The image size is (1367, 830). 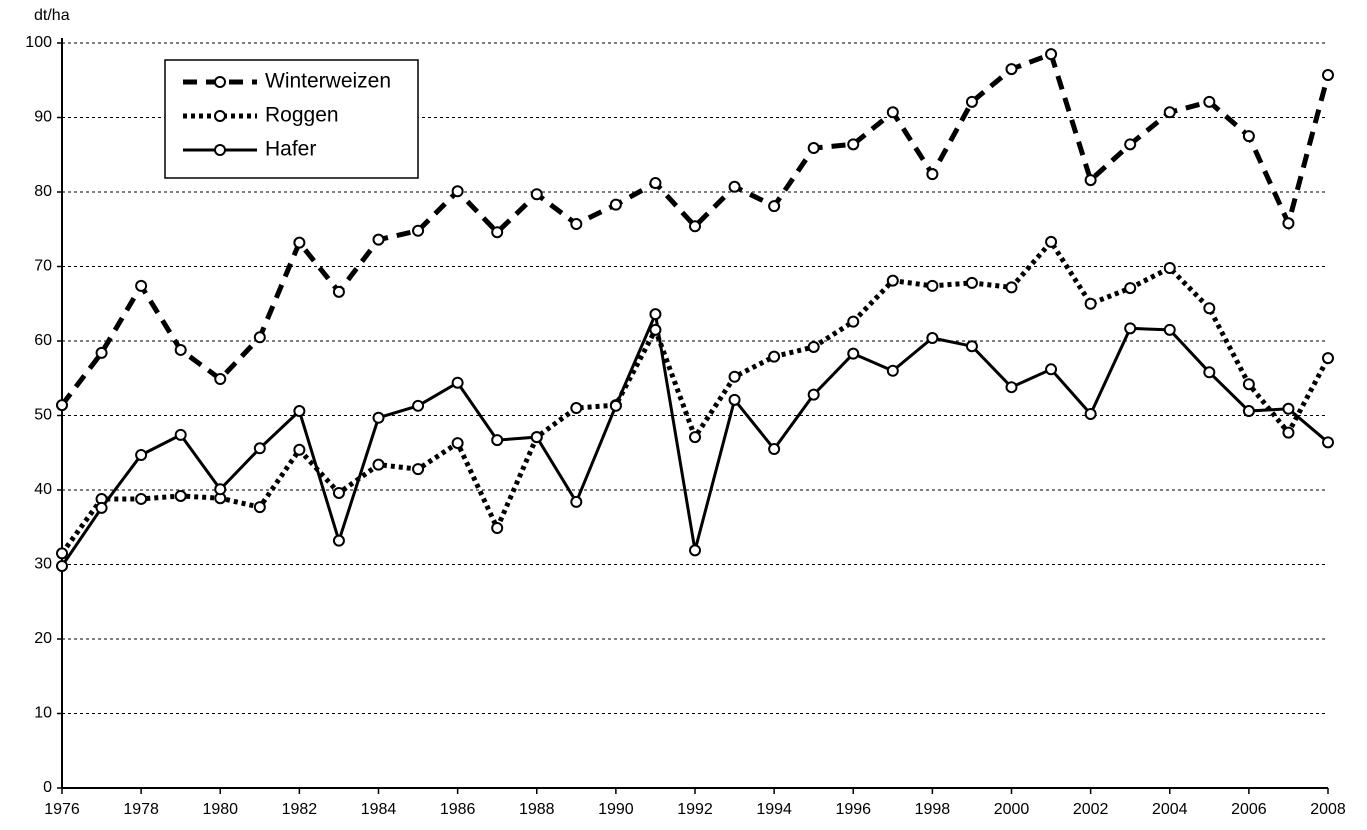 What do you see at coordinates (43, 638) in the screenshot?
I see `y-tick-label: 20` at bounding box center [43, 638].